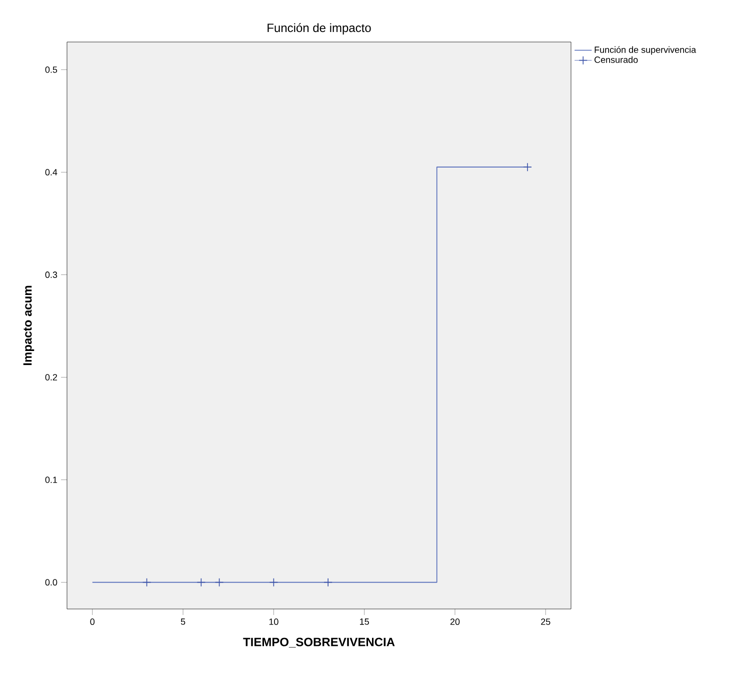 This screenshot has height=675, width=753. Describe the element at coordinates (51, 377) in the screenshot. I see `y-tick-label: 0.2` at that location.